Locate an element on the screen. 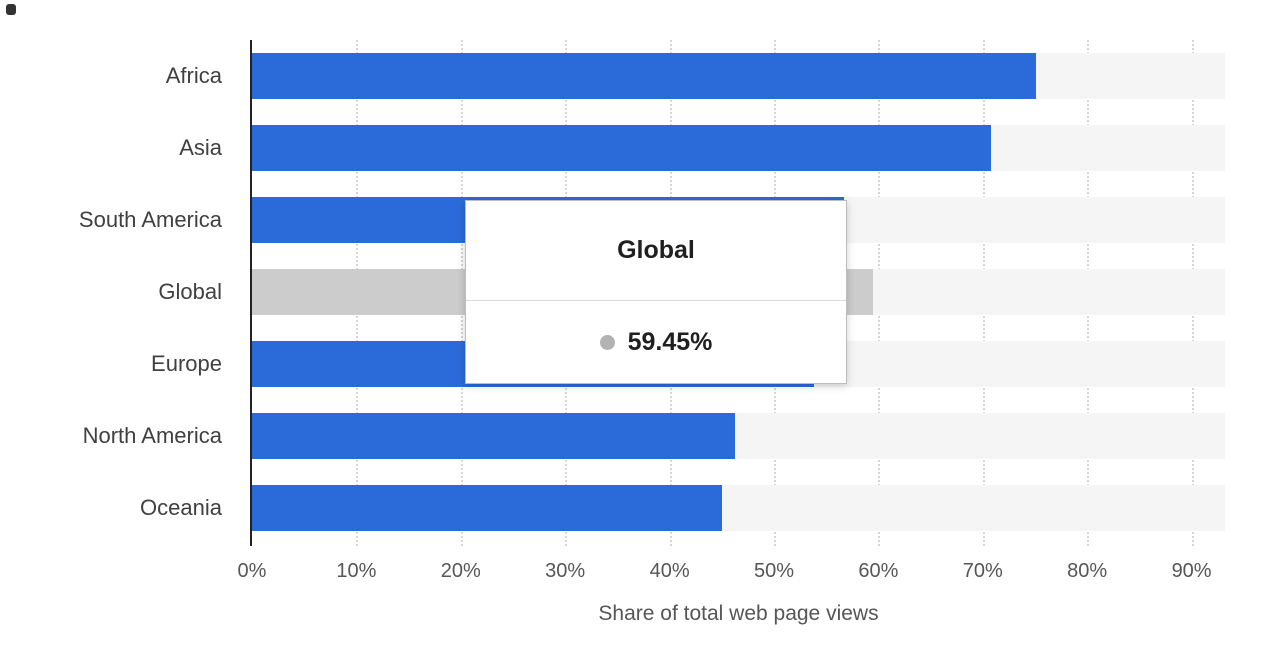 This screenshot has height=651, width=1280. bar-row: Africa is located at coordinates (695, 76).